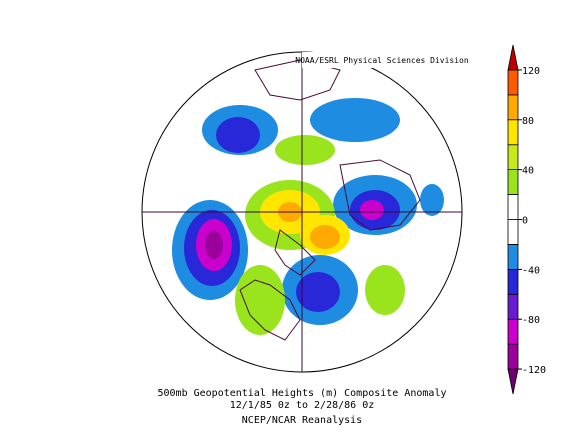 The width and height of the screenshot is (565, 441). Describe the element at coordinates (534, 370) in the screenshot. I see `colorbar-tick-label: -120` at that location.